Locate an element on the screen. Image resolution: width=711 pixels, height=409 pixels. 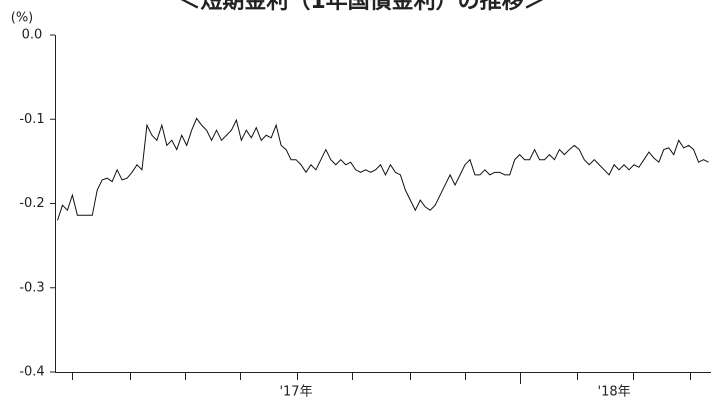
chart-title: ＜短期金利（1年国債金利）の推移＞ is located at coordinates (361, 7).